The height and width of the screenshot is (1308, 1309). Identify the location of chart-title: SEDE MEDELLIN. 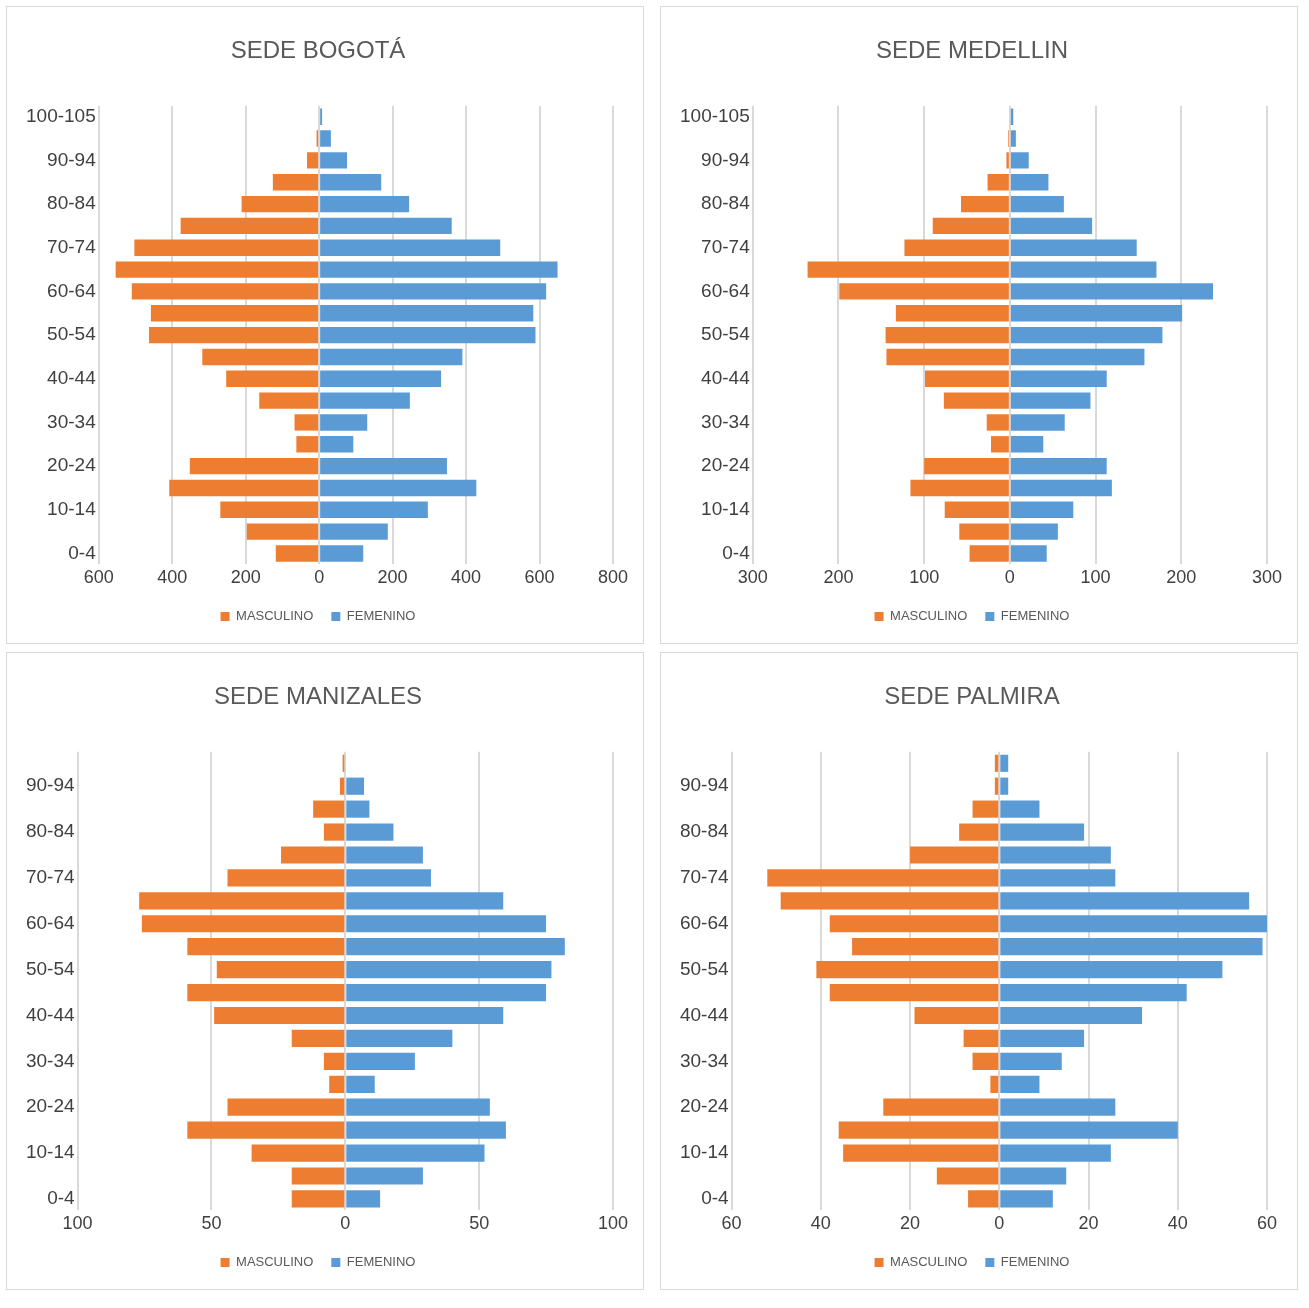
(972, 50).